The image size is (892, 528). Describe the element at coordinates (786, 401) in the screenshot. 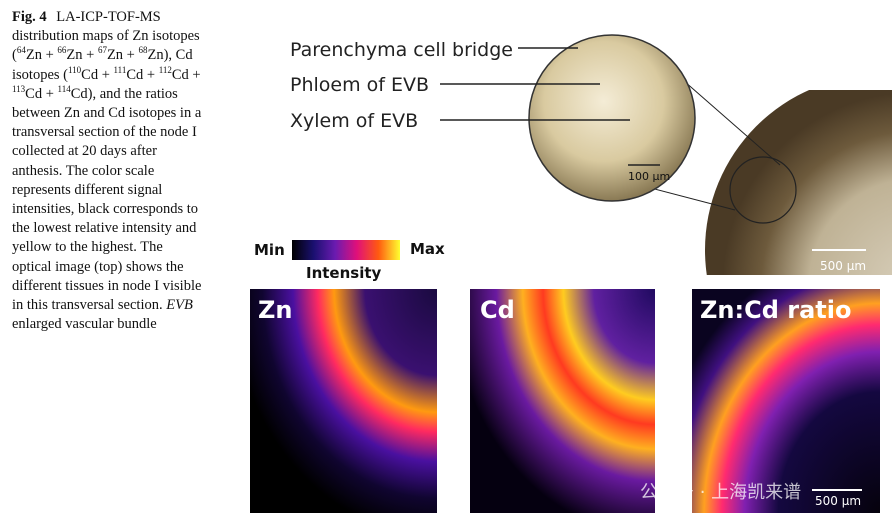

I see `ratio-map` at that location.